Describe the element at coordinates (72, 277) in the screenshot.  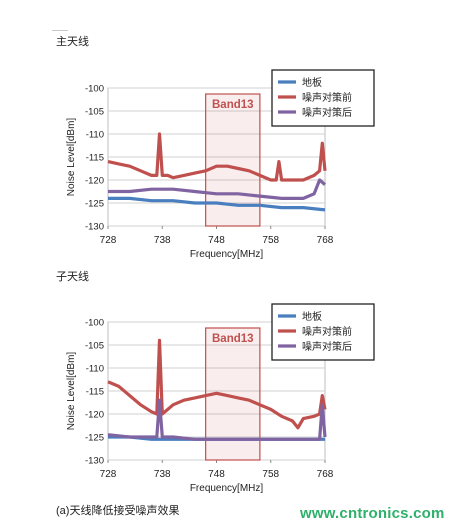
I see `panel-title-sub-antenna: 子天线` at that location.